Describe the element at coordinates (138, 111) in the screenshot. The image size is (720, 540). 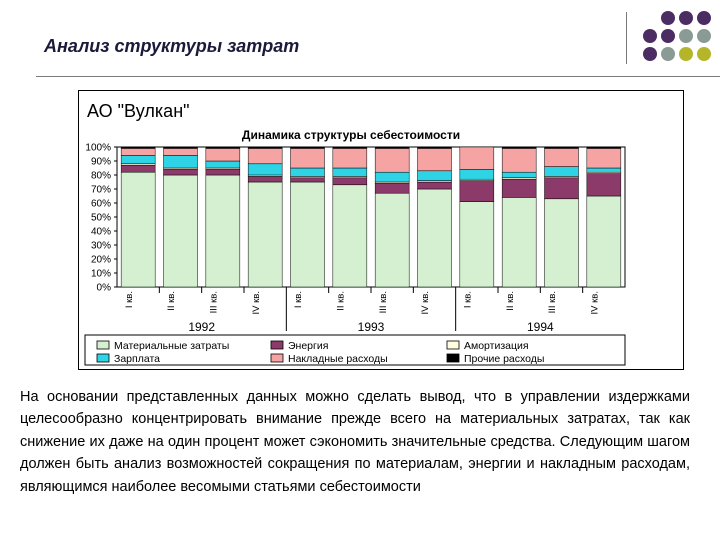
I see `chart-company-label: АО "Вулкан"` at that location.